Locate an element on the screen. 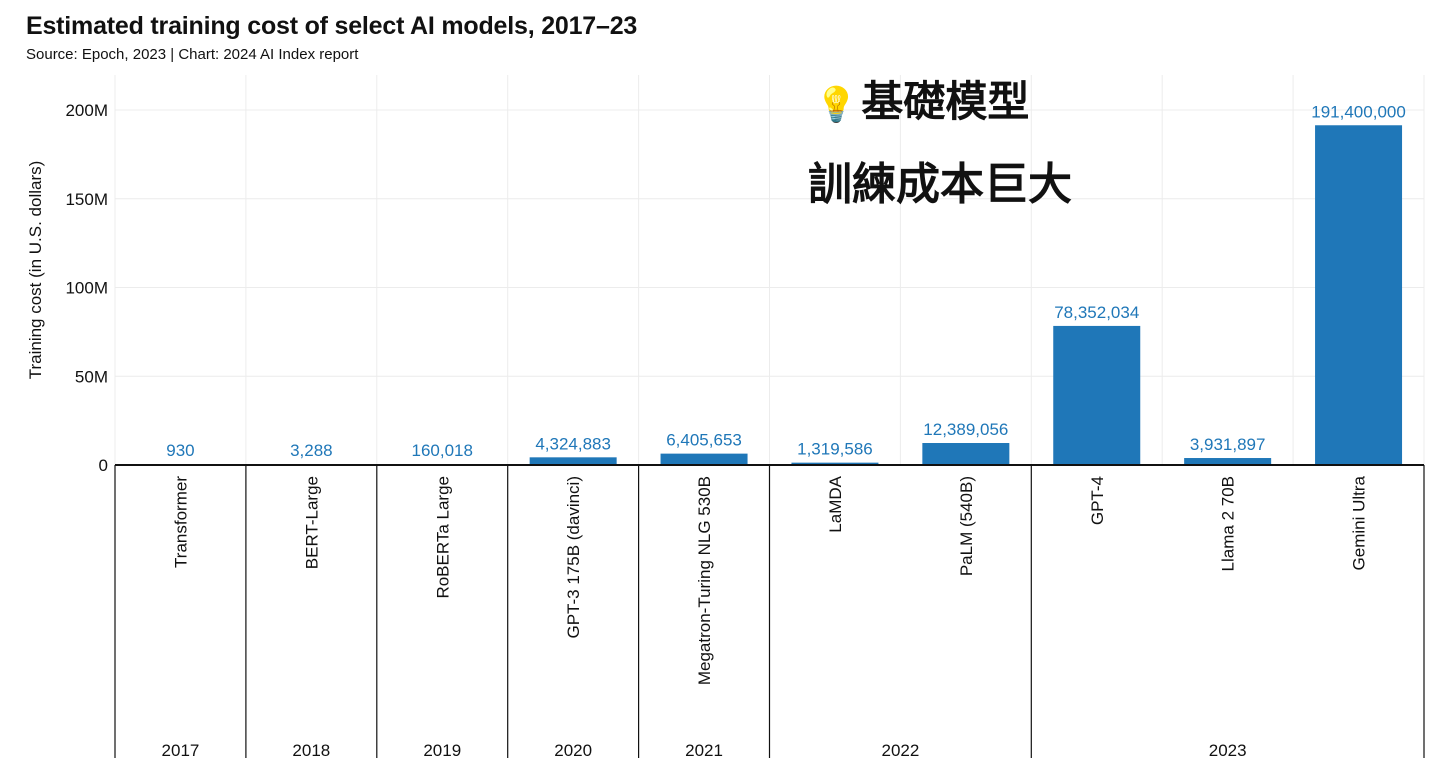 This screenshot has height=778, width=1456. year-label: 2019 is located at coordinates (442, 750).